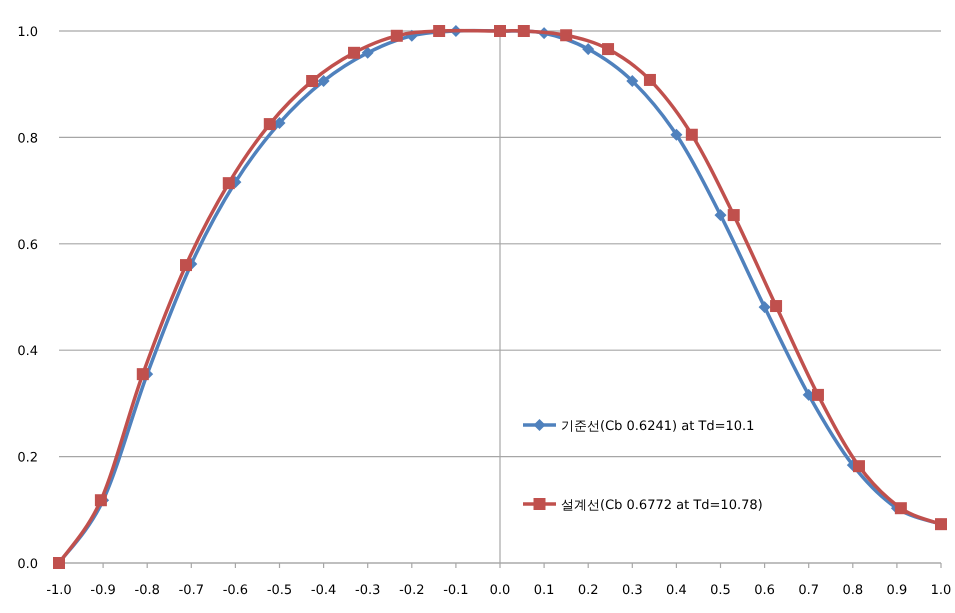 This screenshot has width=955, height=613. Describe the element at coordinates (147, 590) in the screenshot. I see `x-tick-label: -0.8` at that location.